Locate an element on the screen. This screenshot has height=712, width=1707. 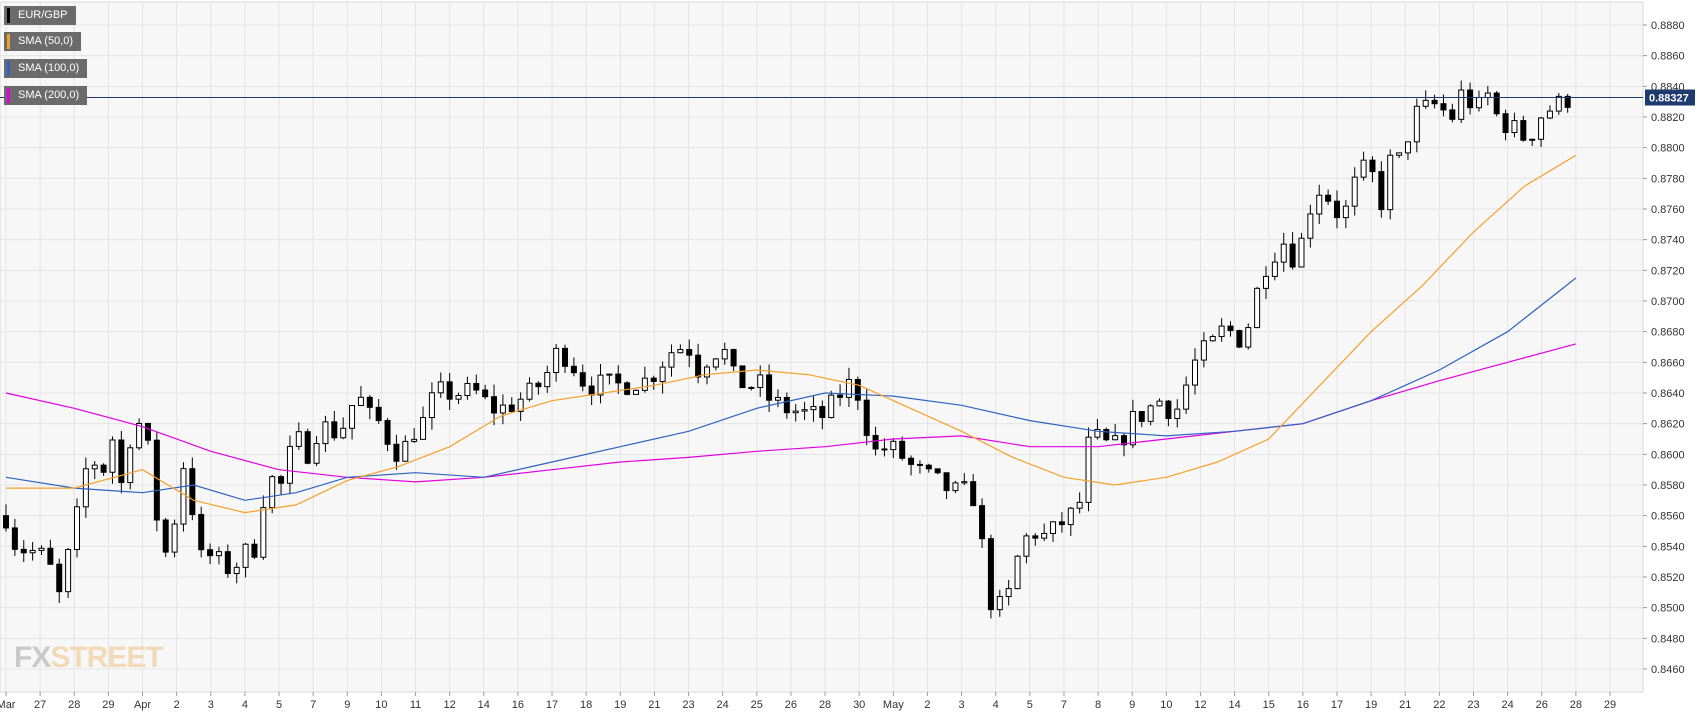
fxstreet-logo: FXSTREET is located at coordinates (89, 658).